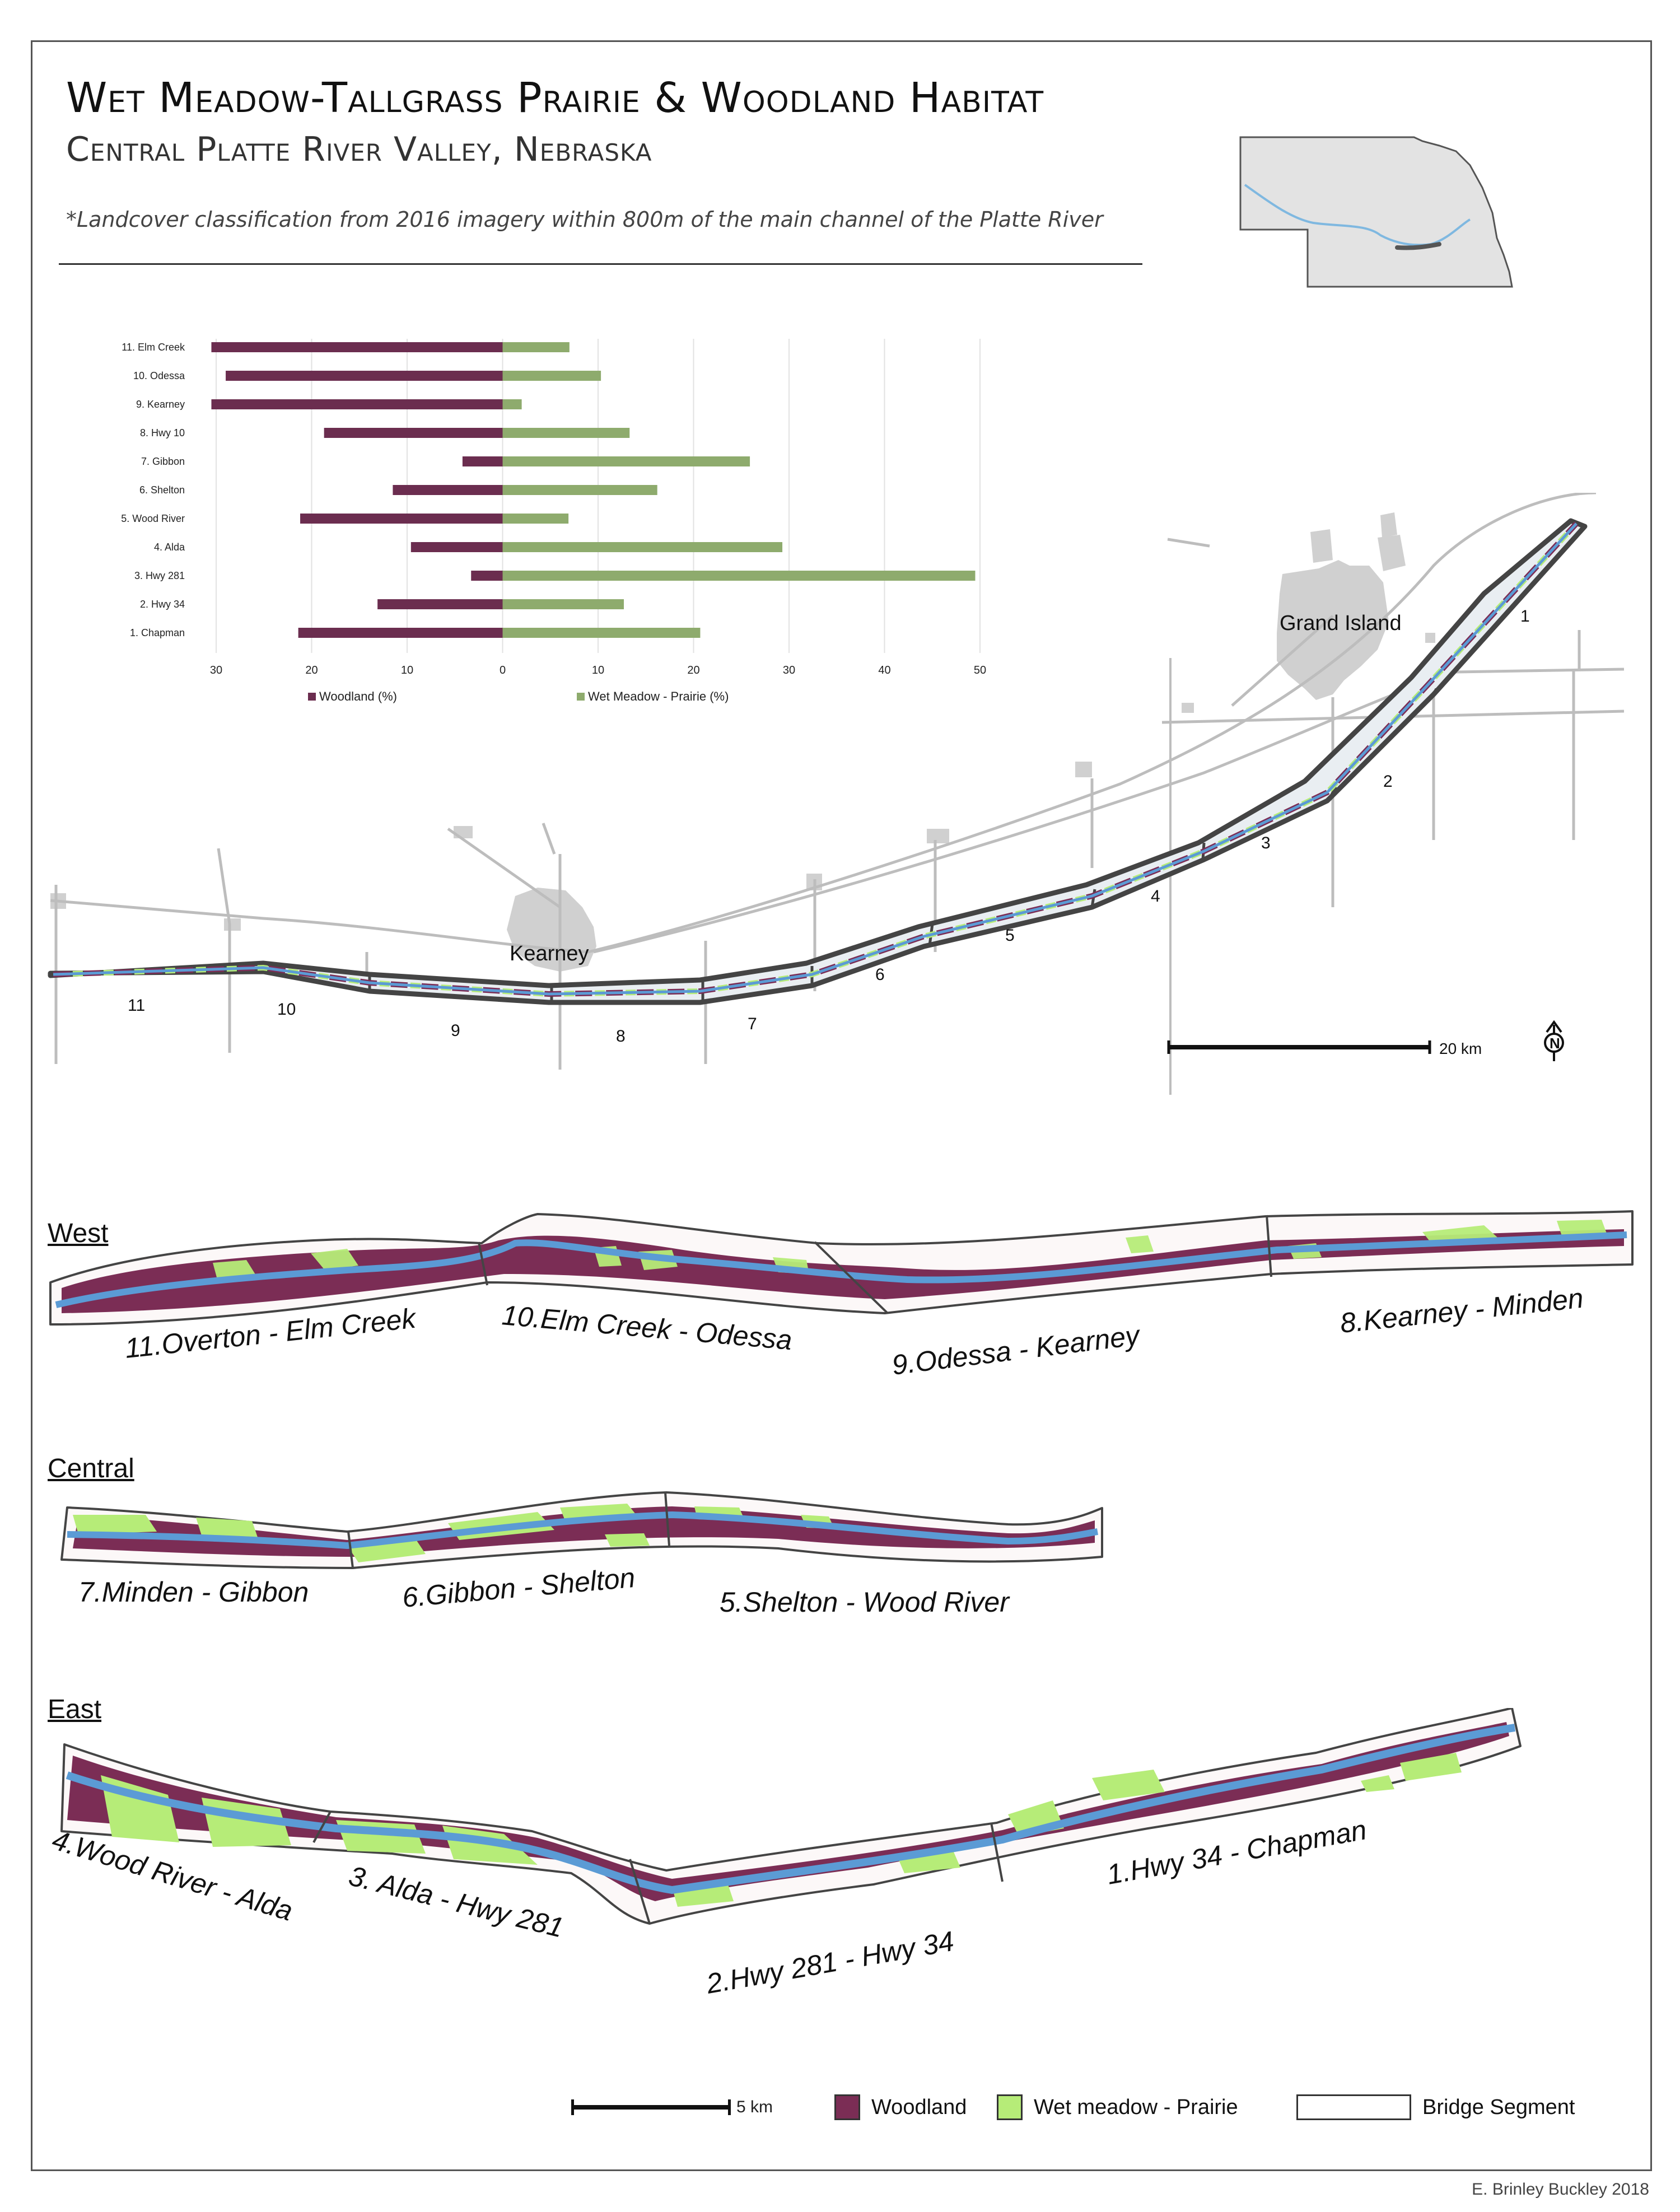  What do you see at coordinates (875, 1264) in the screenshot?
I see `west-segment-dividers` at bounding box center [875, 1264].